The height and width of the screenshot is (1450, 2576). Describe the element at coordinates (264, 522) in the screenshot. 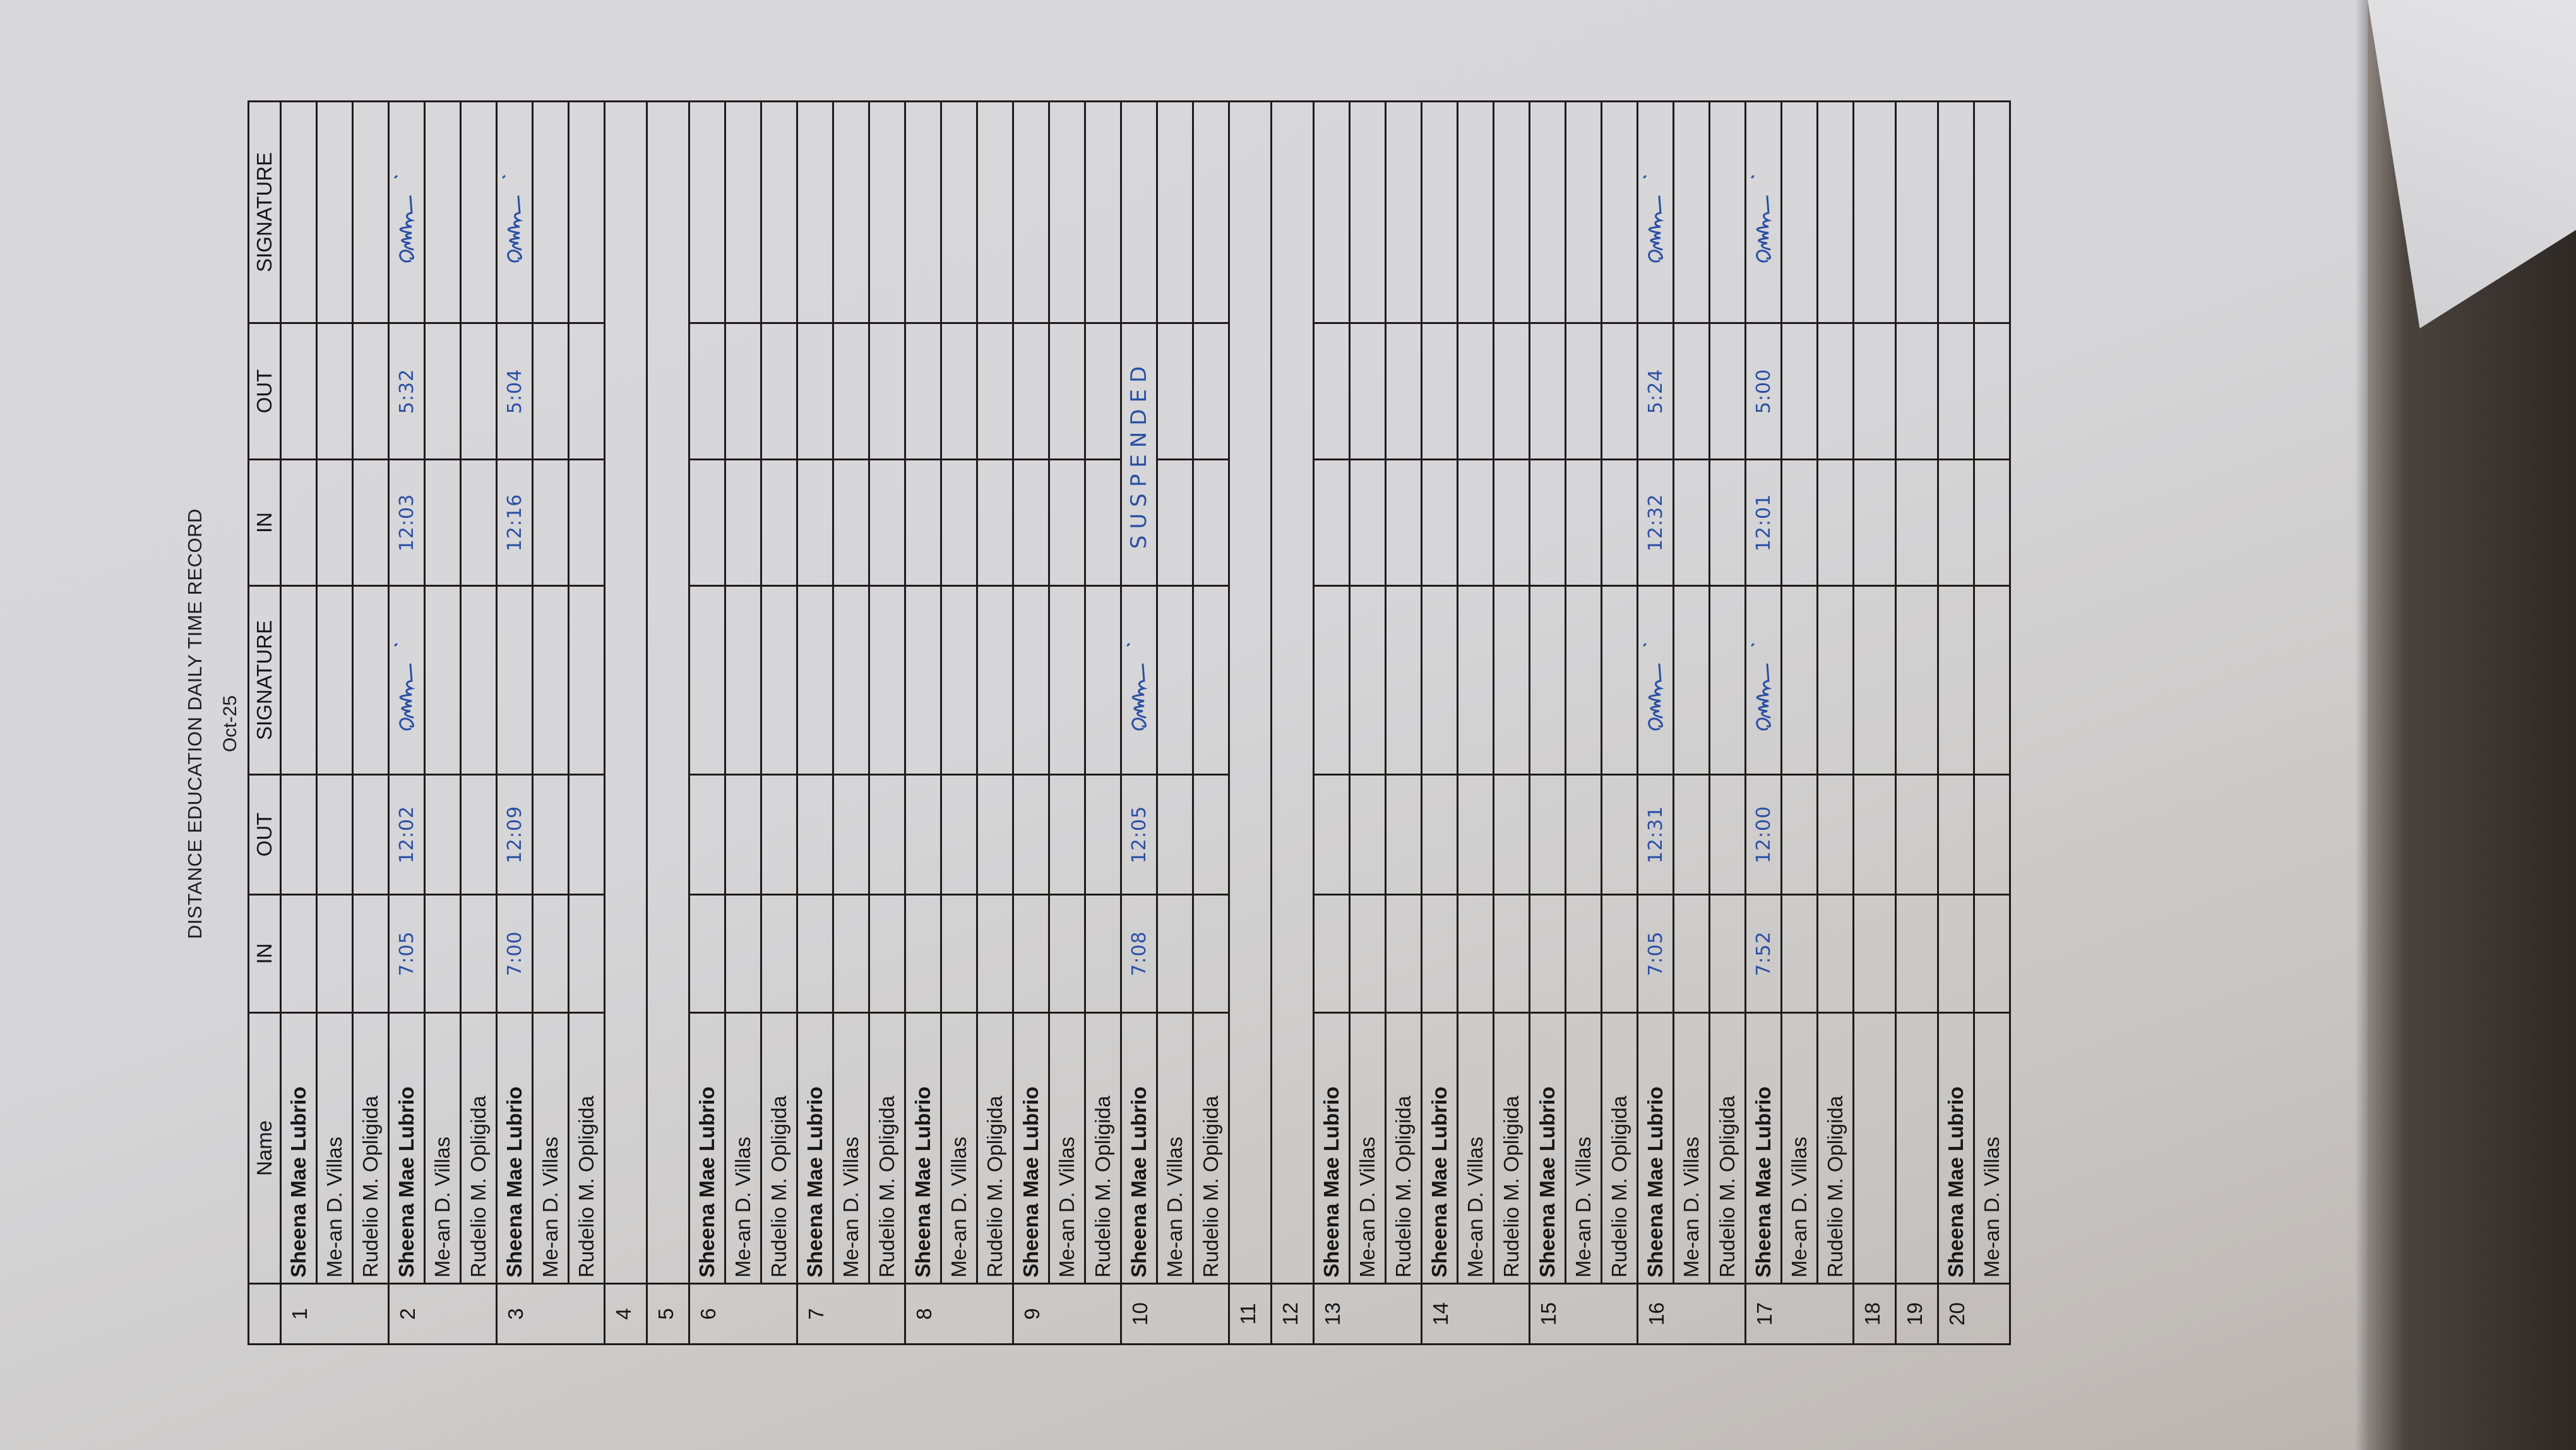

I see `pm-in-header: IN` at that location.